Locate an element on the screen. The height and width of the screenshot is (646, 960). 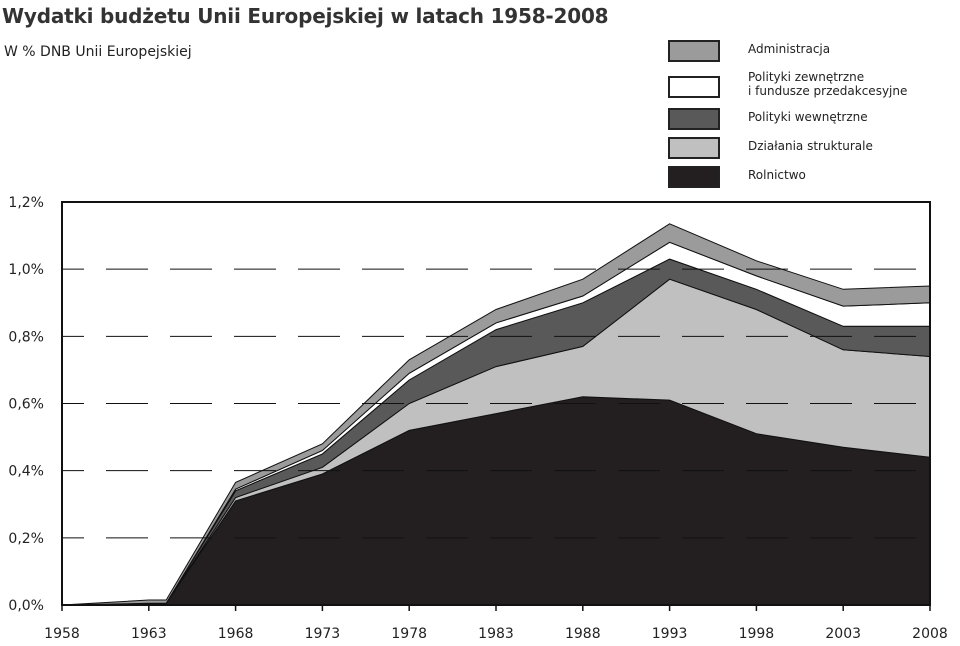
x-tick-label: 1973 is located at coordinates (323, 634).